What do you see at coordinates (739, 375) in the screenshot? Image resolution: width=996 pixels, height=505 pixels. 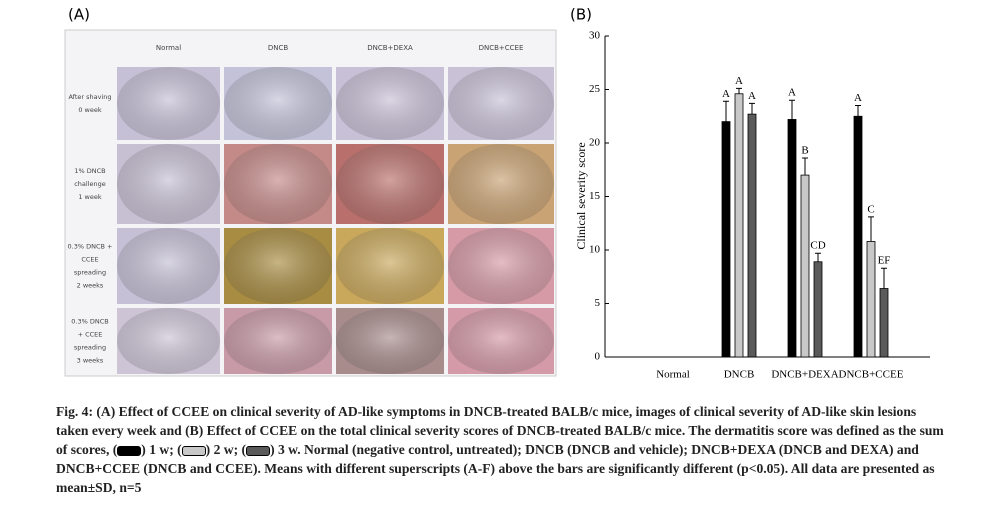 I see `x-tick-label: DNCB` at bounding box center [739, 375].